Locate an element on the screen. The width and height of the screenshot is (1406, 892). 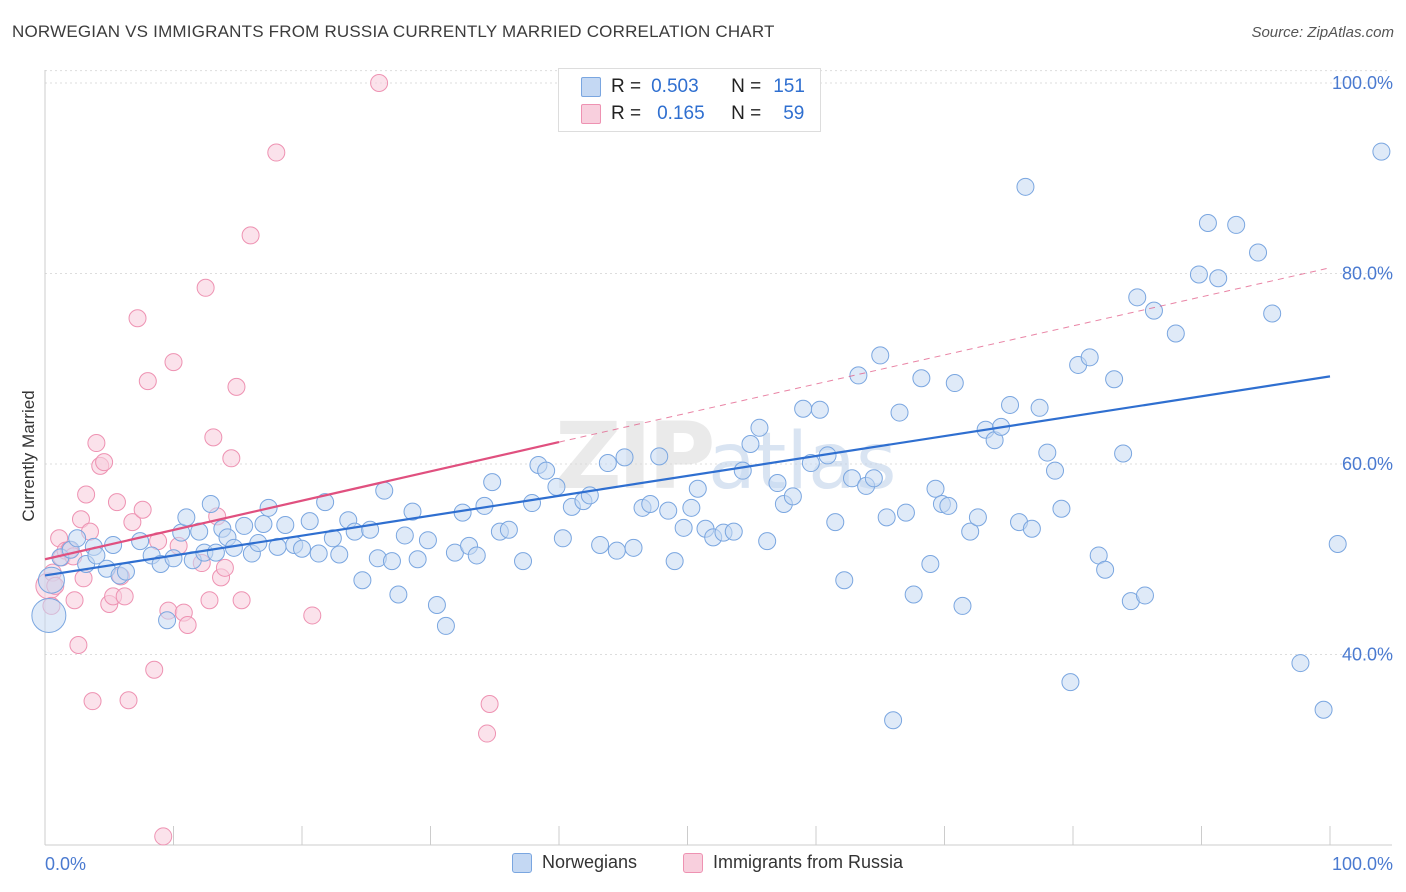
stats-row-russia: R = 0.165 N = 59 is located at coordinates (692, 114).